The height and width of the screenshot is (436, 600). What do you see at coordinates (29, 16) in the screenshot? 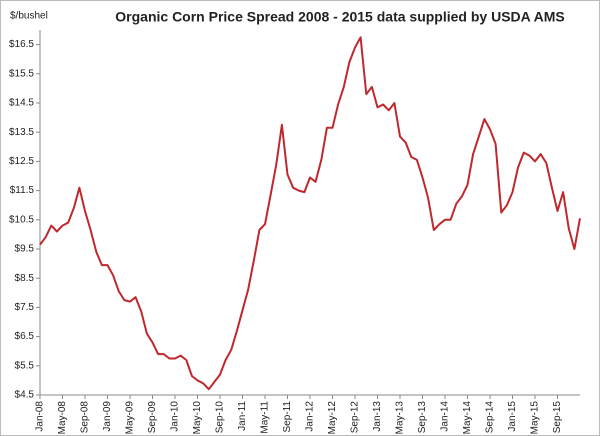
I see `y-axis-label: $/bushel` at bounding box center [29, 16].